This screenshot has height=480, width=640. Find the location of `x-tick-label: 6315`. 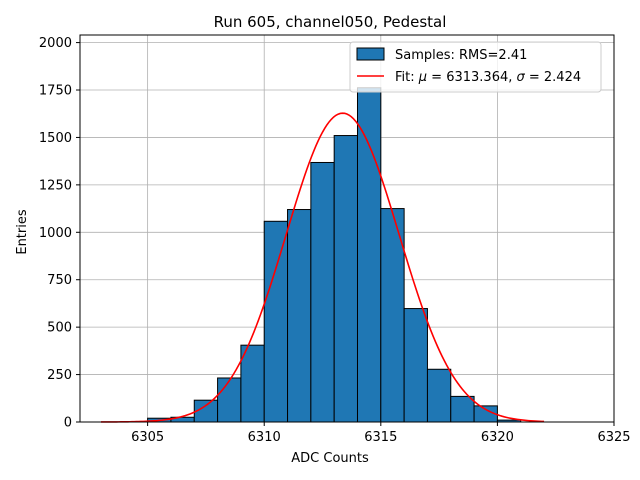

x-tick-label: 6315 is located at coordinates (380, 437).